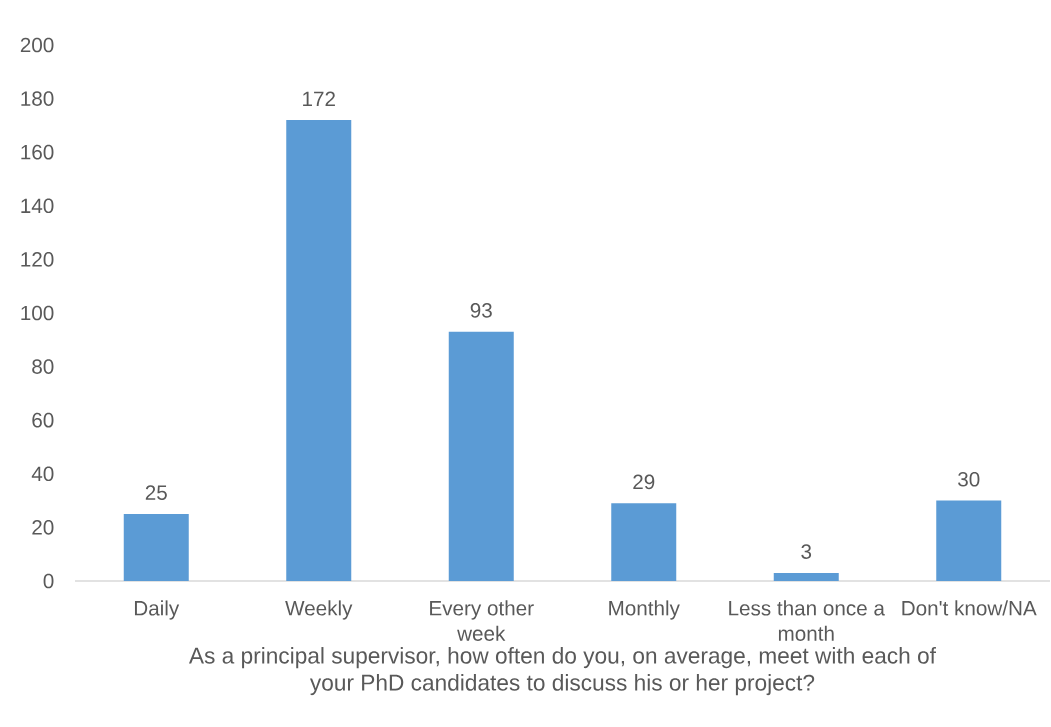  Describe the element at coordinates (644, 482) in the screenshot. I see `data-label: 29` at that location.